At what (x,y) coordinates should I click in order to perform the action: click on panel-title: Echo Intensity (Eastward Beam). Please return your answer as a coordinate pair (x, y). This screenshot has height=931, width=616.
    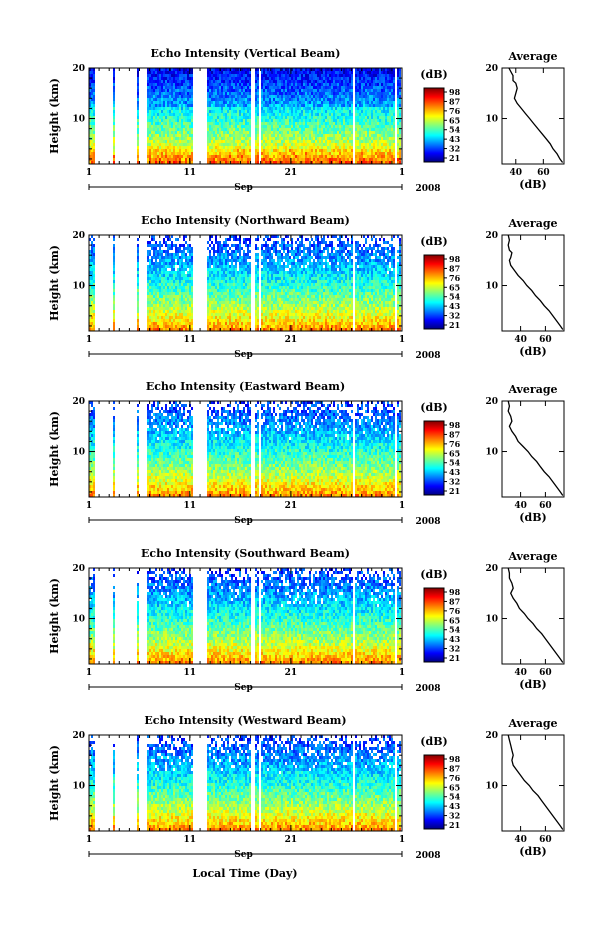
    Looking at the image, I should click on (245, 386).